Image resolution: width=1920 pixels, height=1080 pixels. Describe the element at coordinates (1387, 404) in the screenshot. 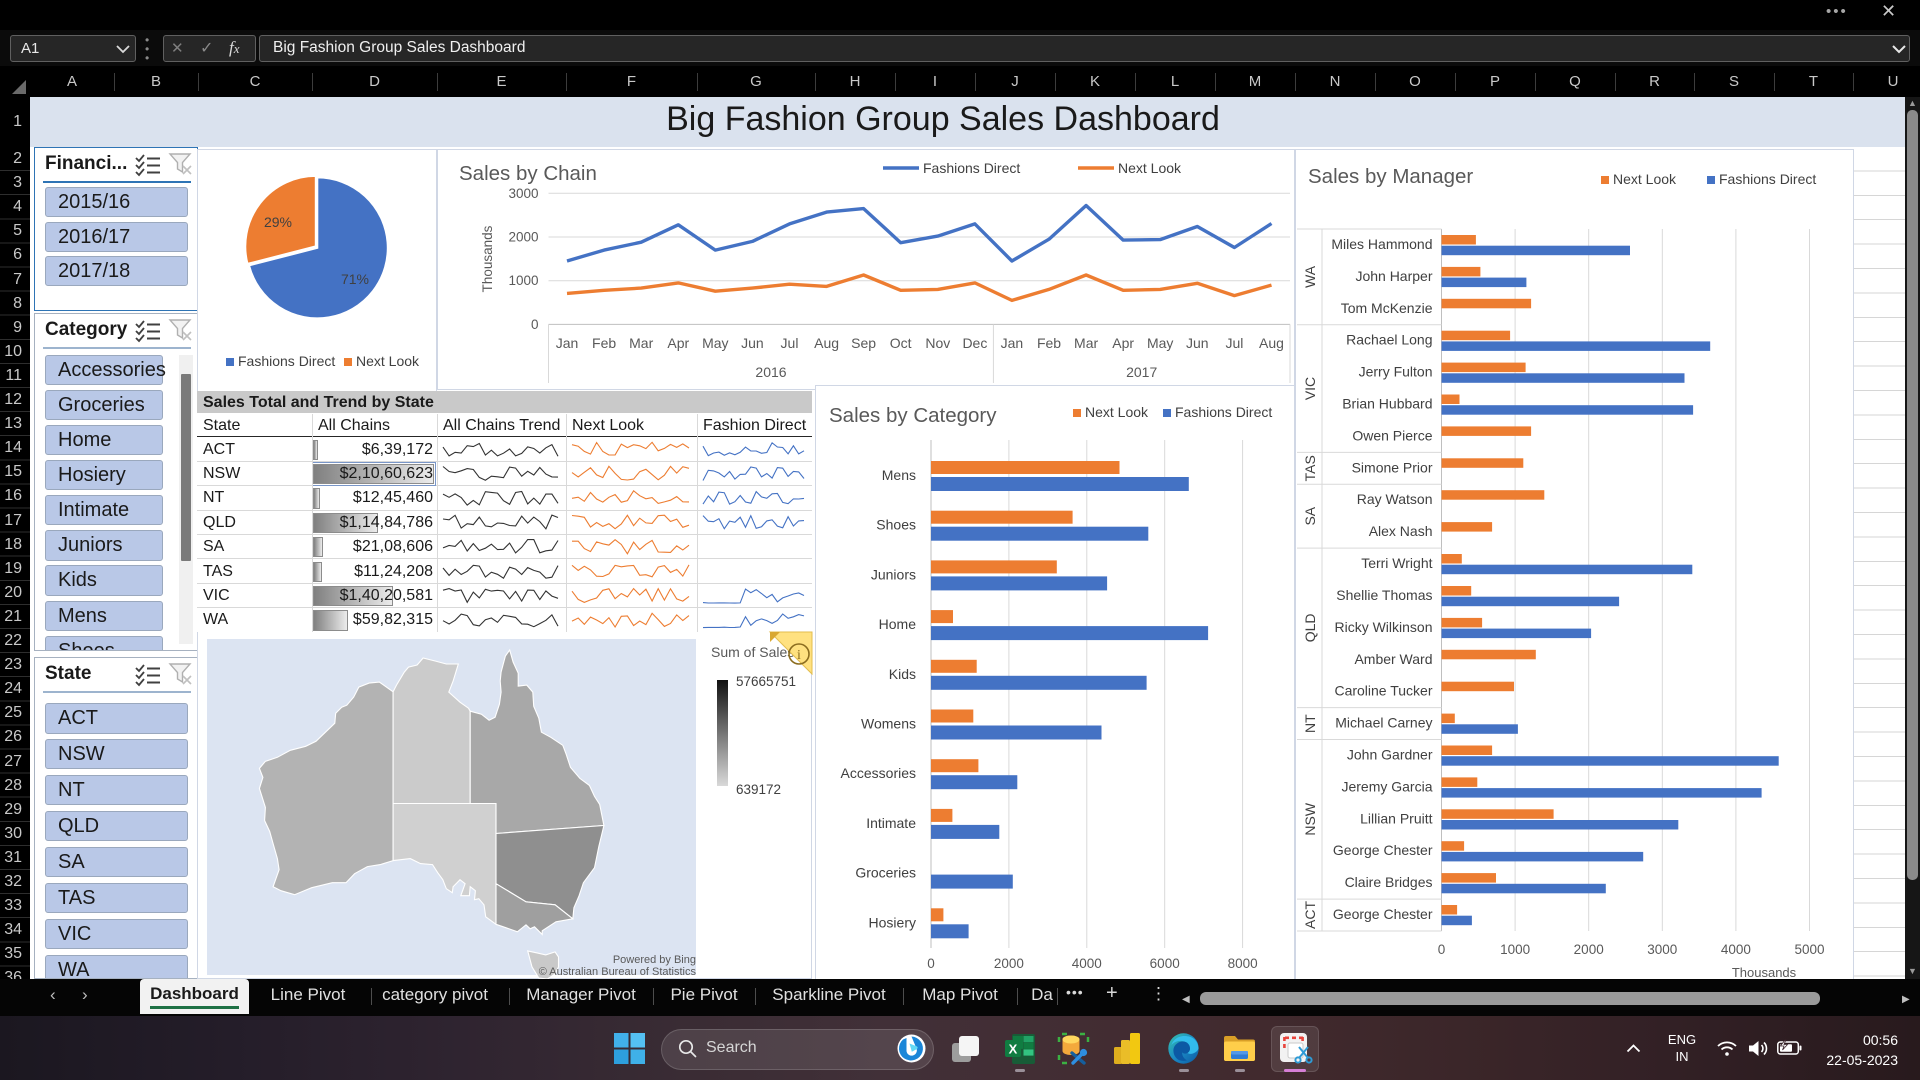

I see `svg-text: Brian Hubbard` at that location.